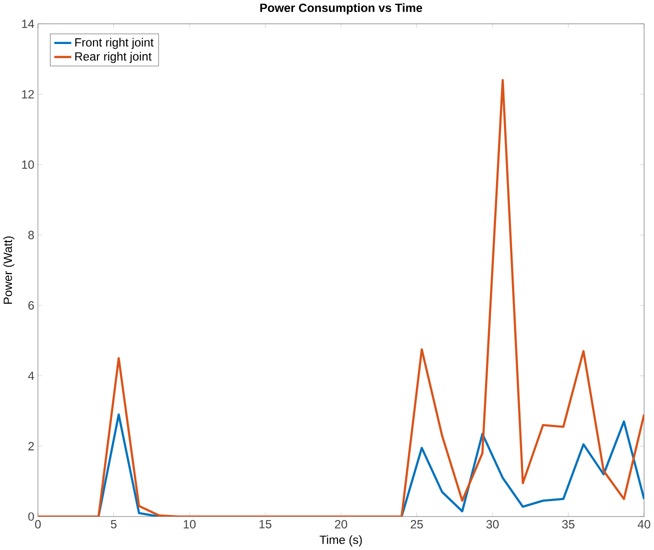 The image size is (654, 550). Describe the element at coordinates (31, 516) in the screenshot. I see `y-tick-label: 0` at that location.